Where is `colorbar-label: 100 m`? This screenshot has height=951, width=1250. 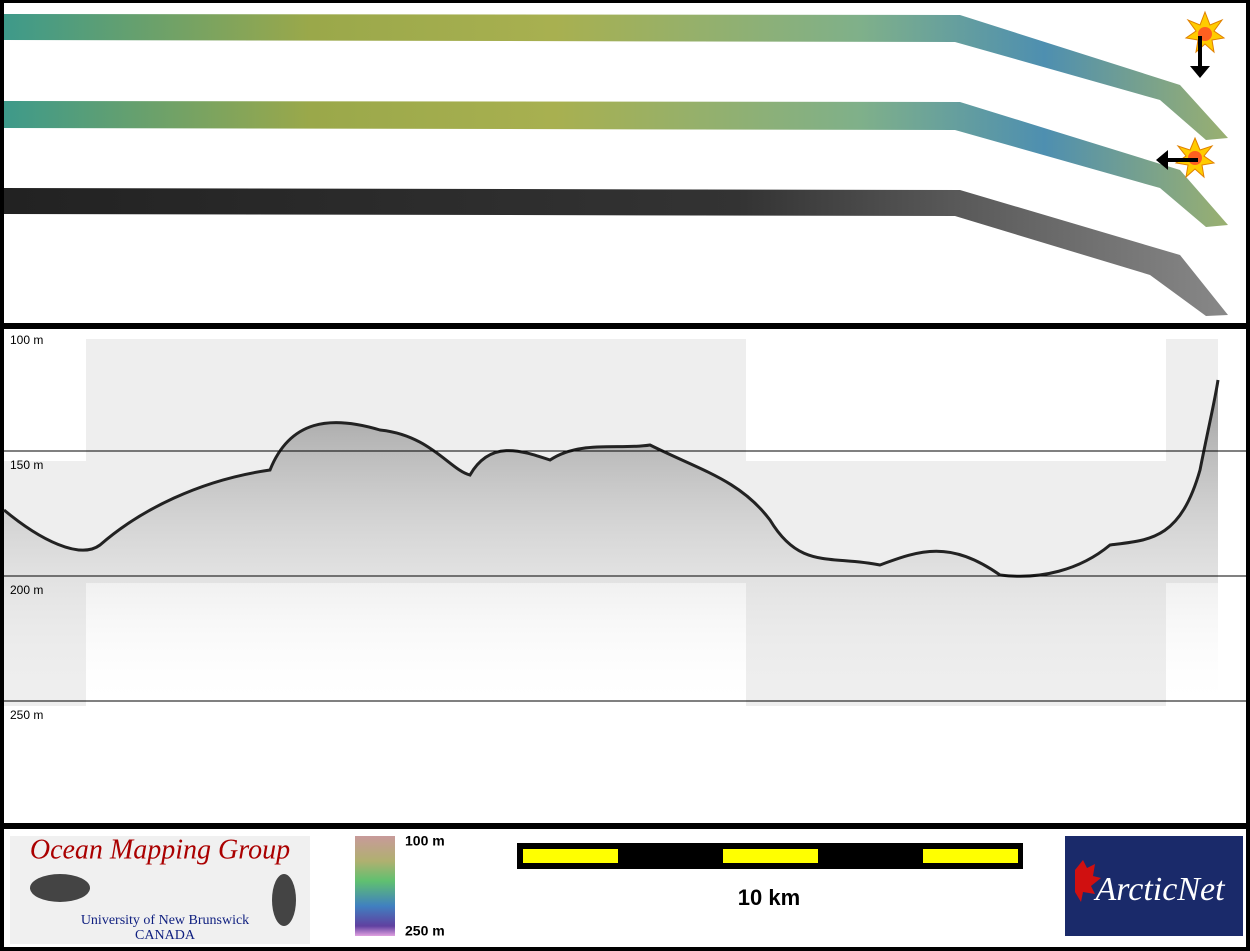
colorbar-label: 100 m is located at coordinates (425, 841).